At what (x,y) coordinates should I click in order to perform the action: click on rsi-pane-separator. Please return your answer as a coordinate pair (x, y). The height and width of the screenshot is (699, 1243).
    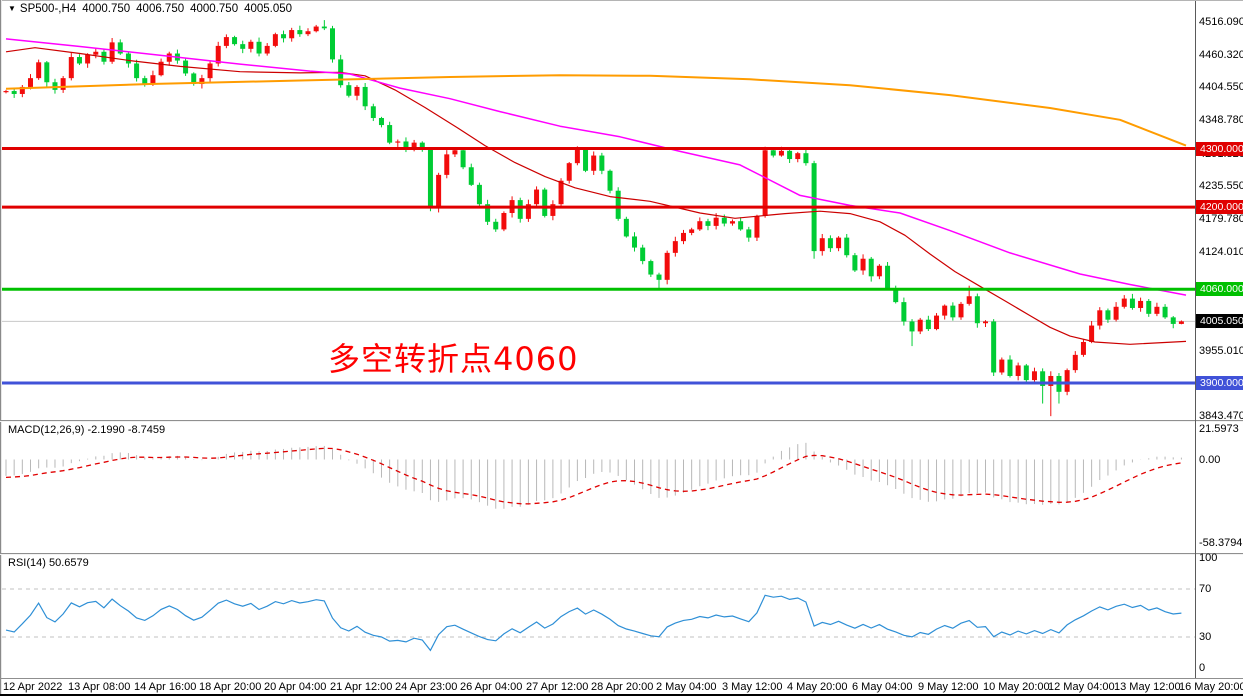
    Looking at the image, I should click on (621, 553).